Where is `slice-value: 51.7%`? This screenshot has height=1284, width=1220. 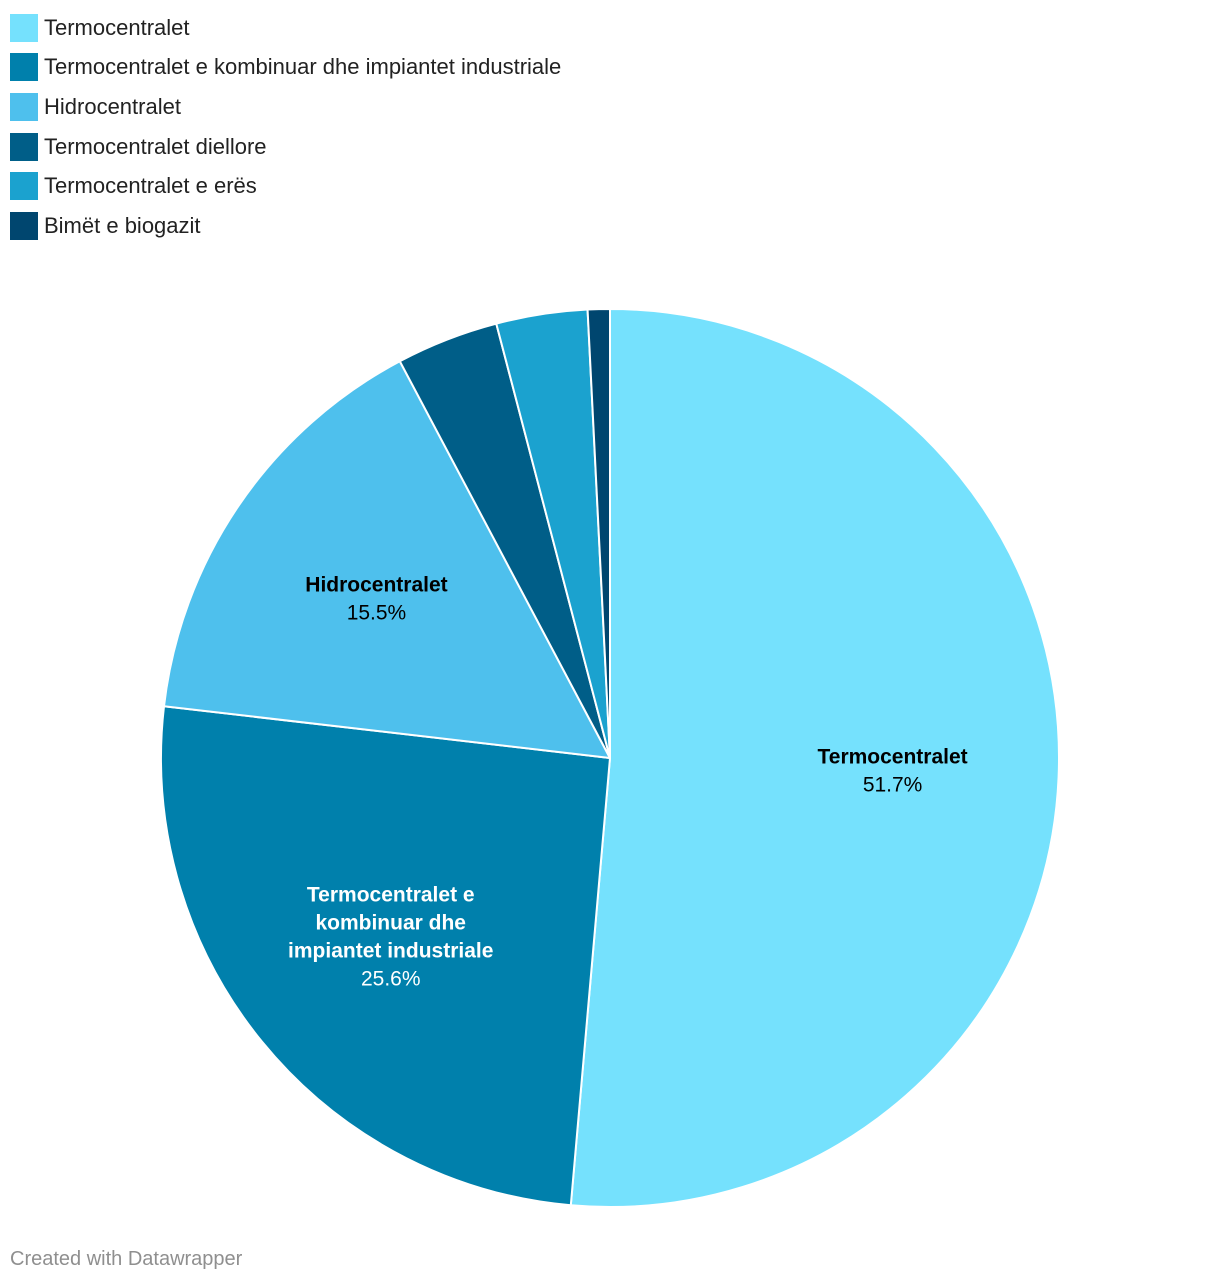
slice-value: 51.7% is located at coordinates (893, 784).